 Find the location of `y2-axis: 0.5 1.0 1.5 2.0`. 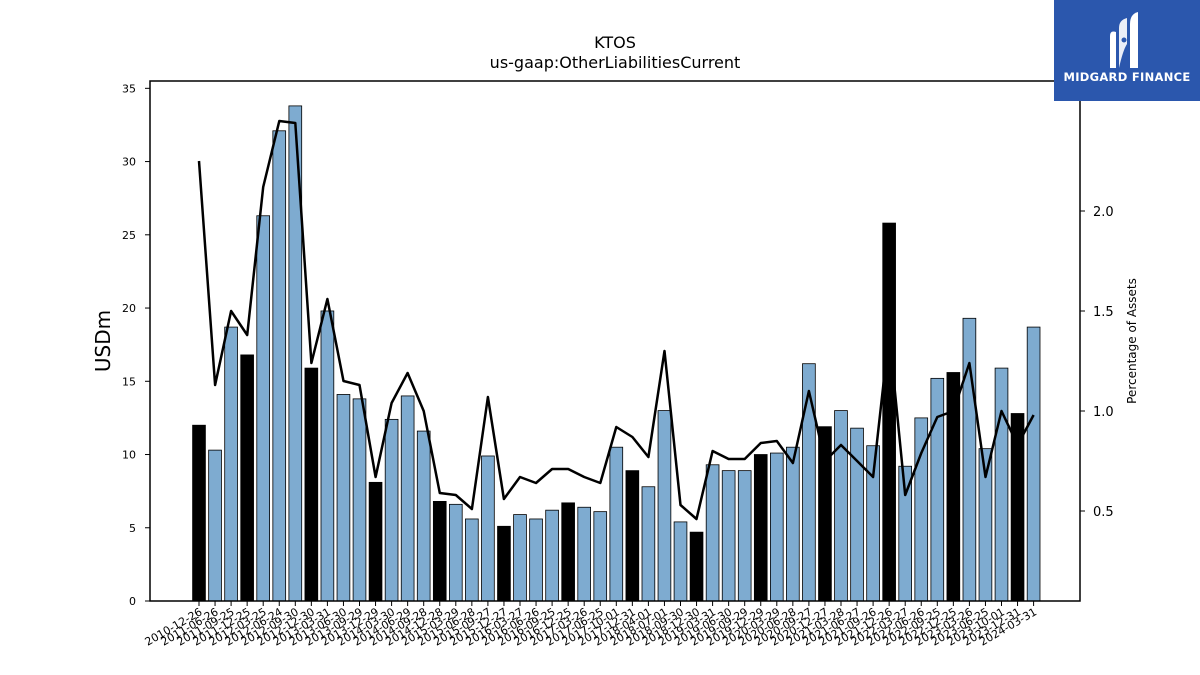

y2-axis: 0.5 1.0 1.5 2.0 is located at coordinates (1097, 362).